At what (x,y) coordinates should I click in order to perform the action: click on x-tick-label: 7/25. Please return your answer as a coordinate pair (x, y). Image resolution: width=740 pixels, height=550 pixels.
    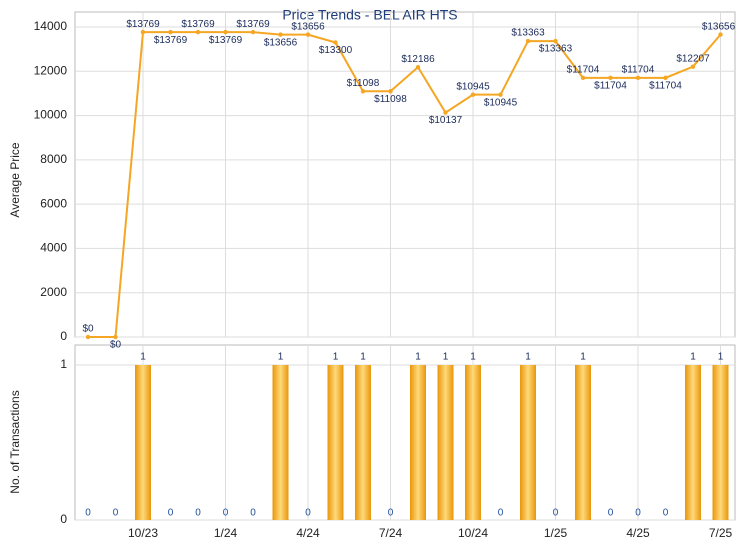
    Looking at the image, I should click on (721, 533).